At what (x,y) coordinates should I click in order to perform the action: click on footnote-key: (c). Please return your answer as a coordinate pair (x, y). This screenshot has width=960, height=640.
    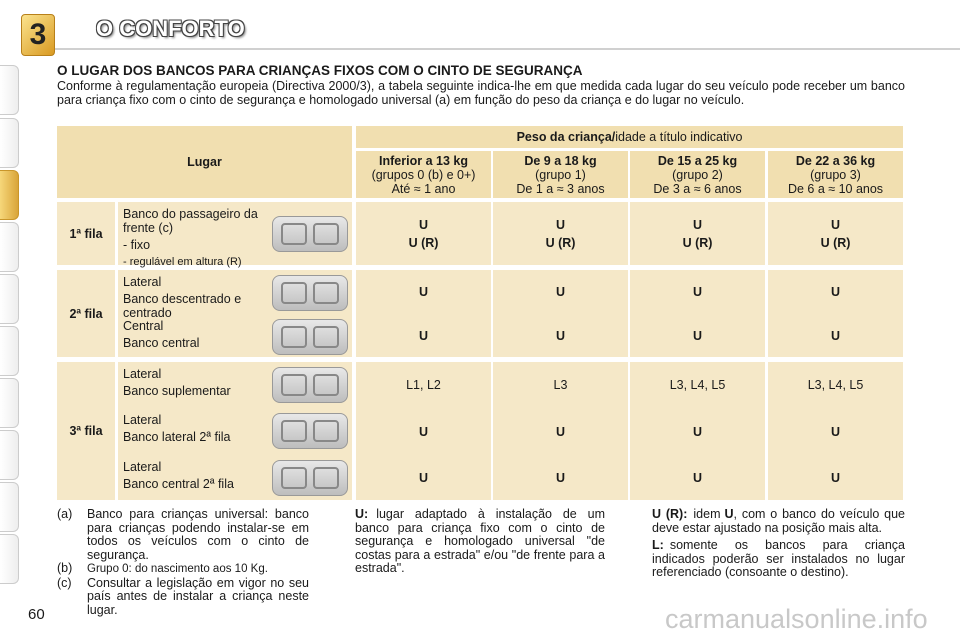
    Looking at the image, I should click on (64, 582).